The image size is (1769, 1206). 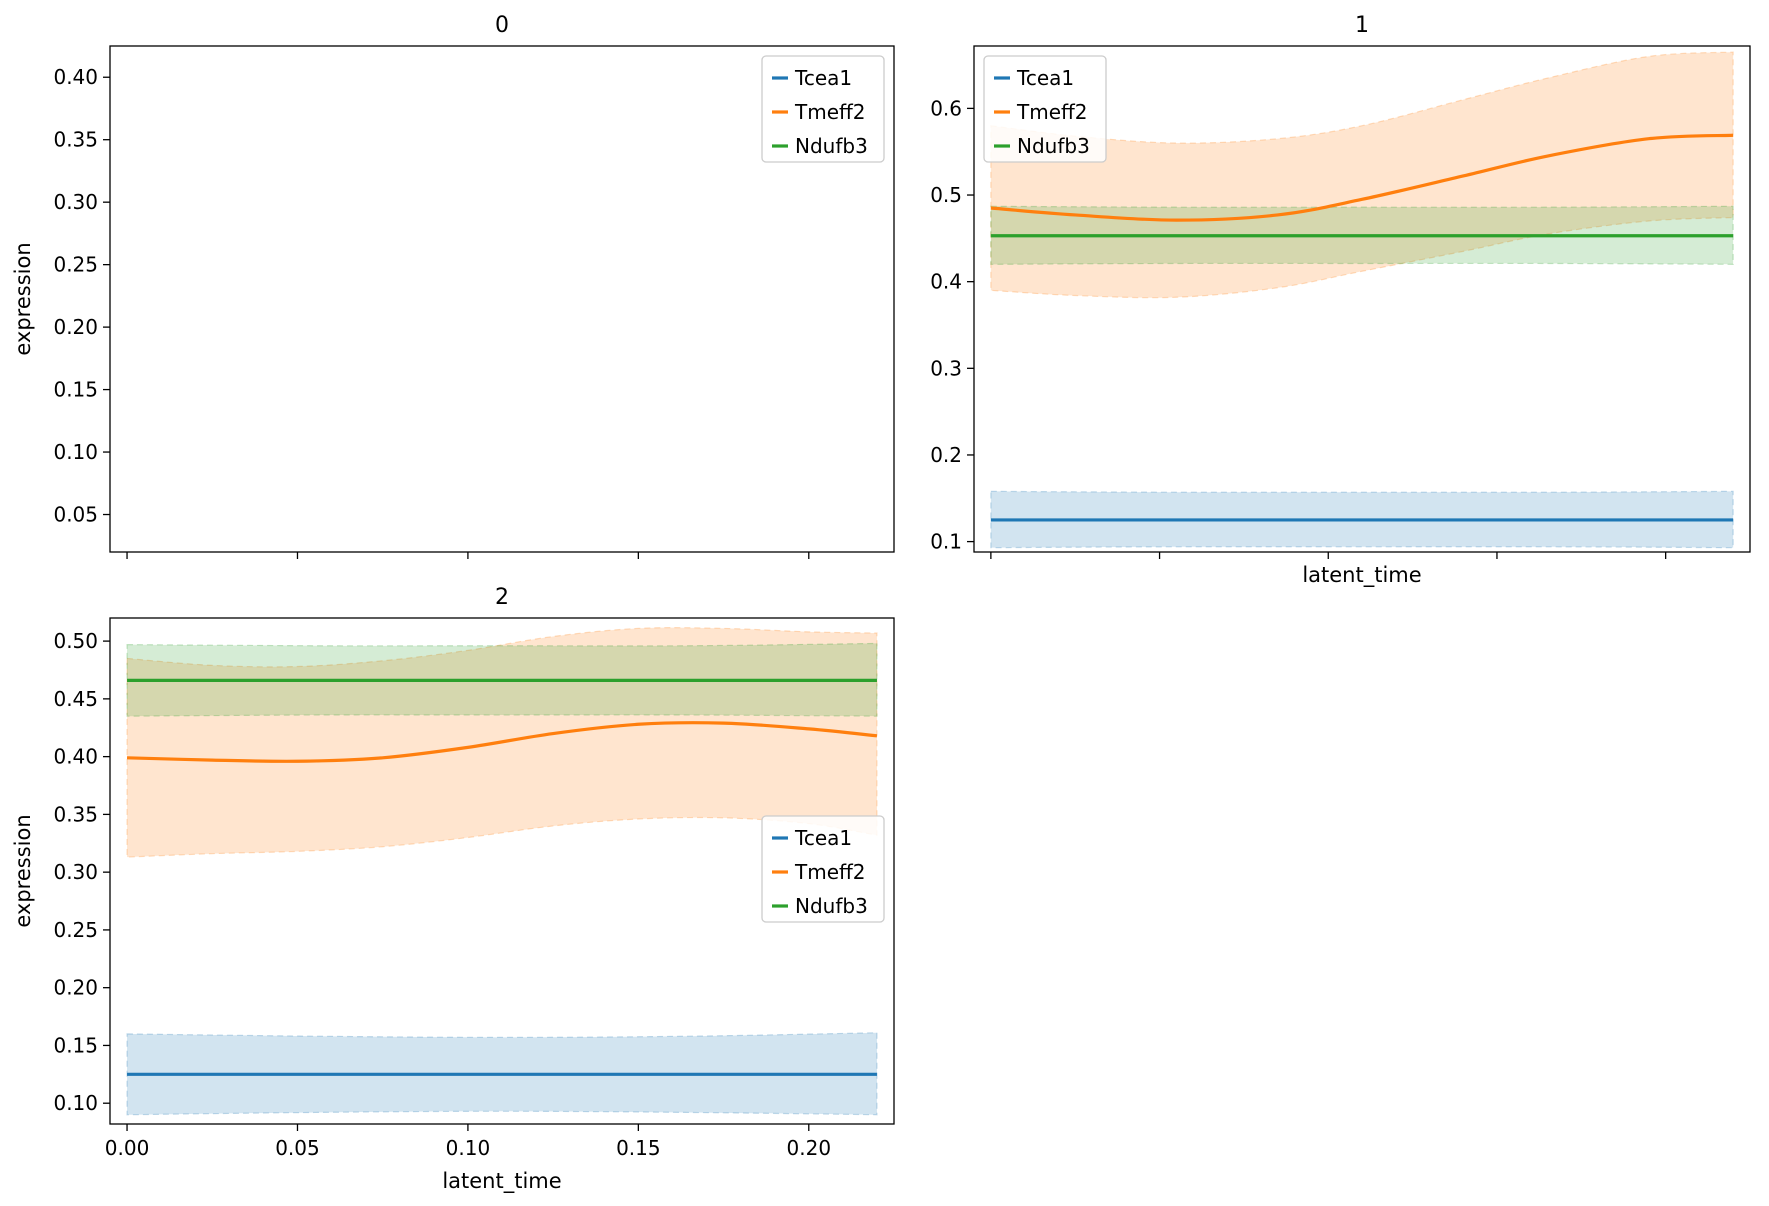 I want to click on y-tick-label: 0.05, so click(x=75, y=515).